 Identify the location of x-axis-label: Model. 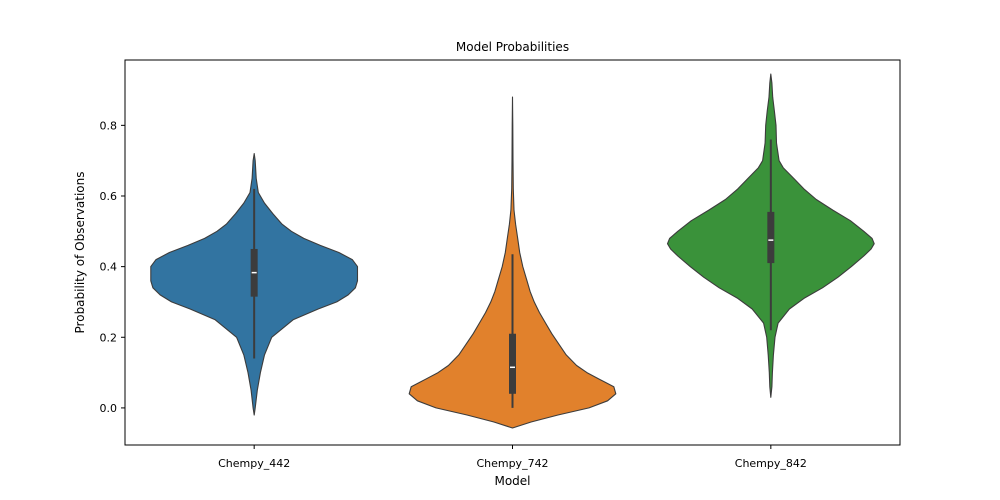
(512, 481).